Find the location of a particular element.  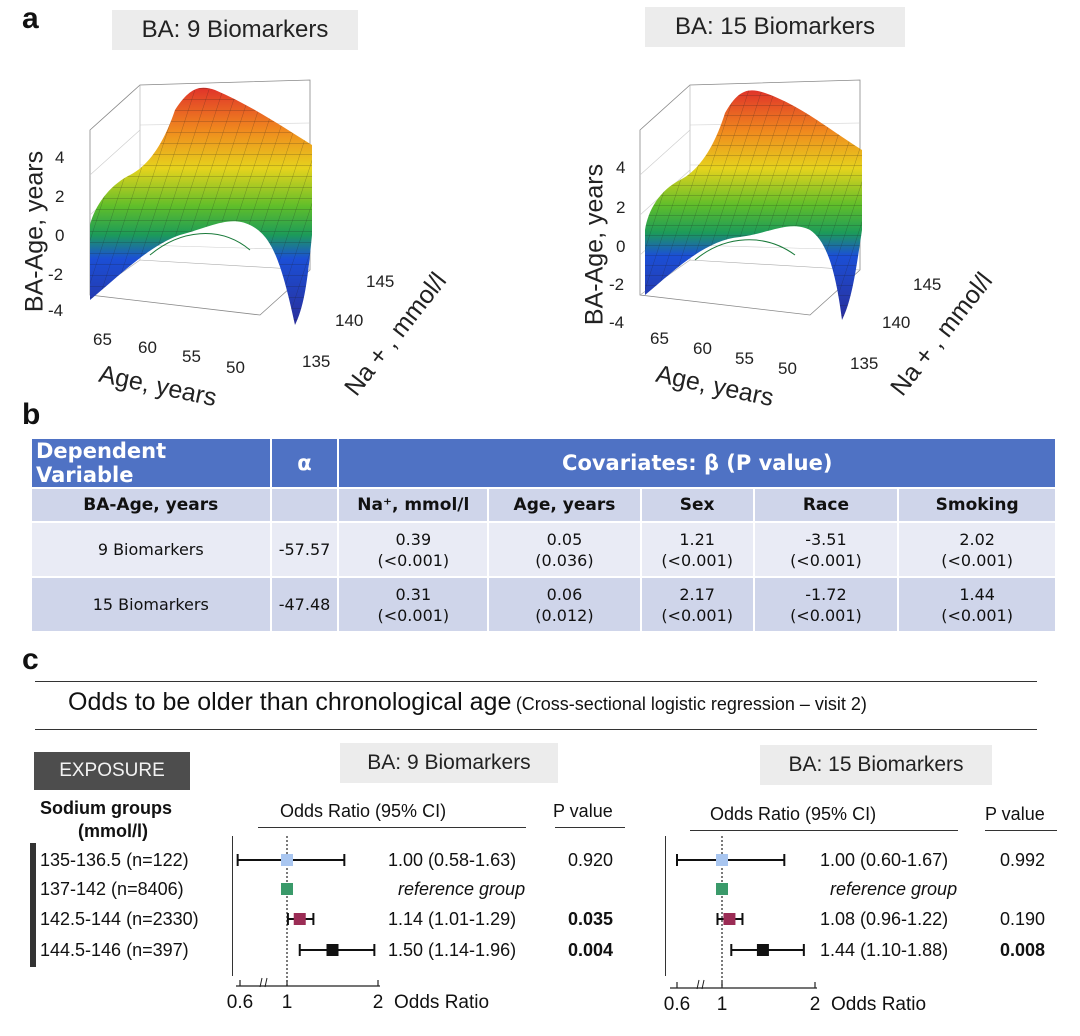

x-axis-label: Odds Ratio is located at coordinates (878, 1004).